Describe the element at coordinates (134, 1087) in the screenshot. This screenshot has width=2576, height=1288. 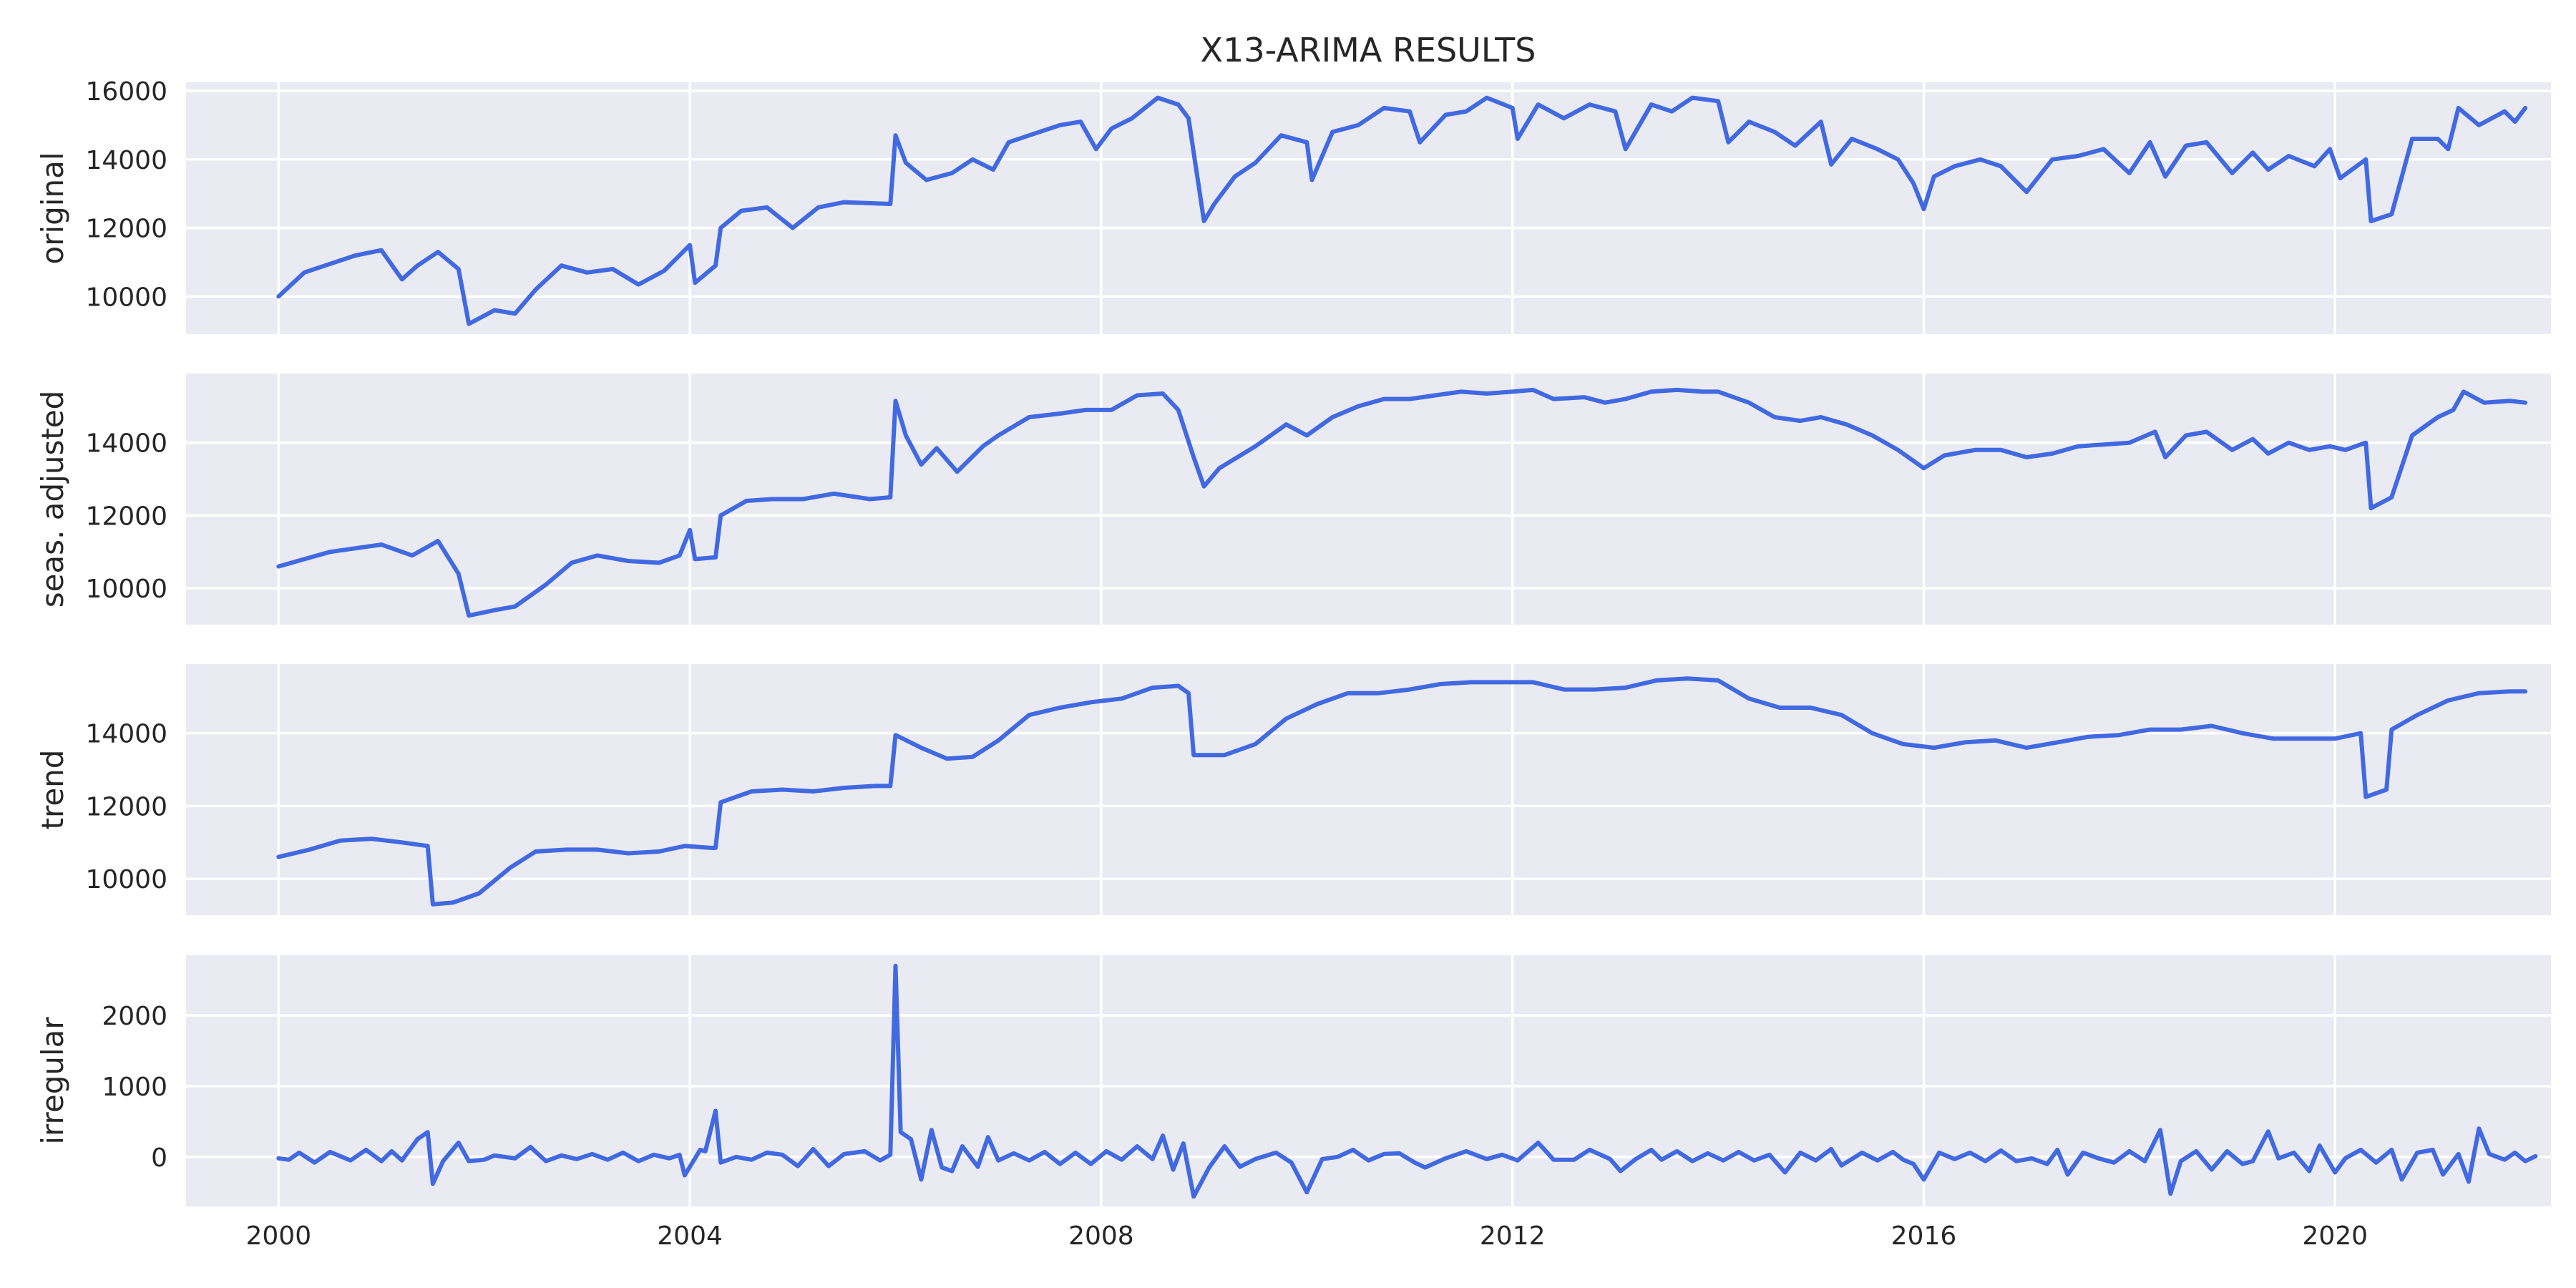
I see `y-tick-label: 1000` at that location.